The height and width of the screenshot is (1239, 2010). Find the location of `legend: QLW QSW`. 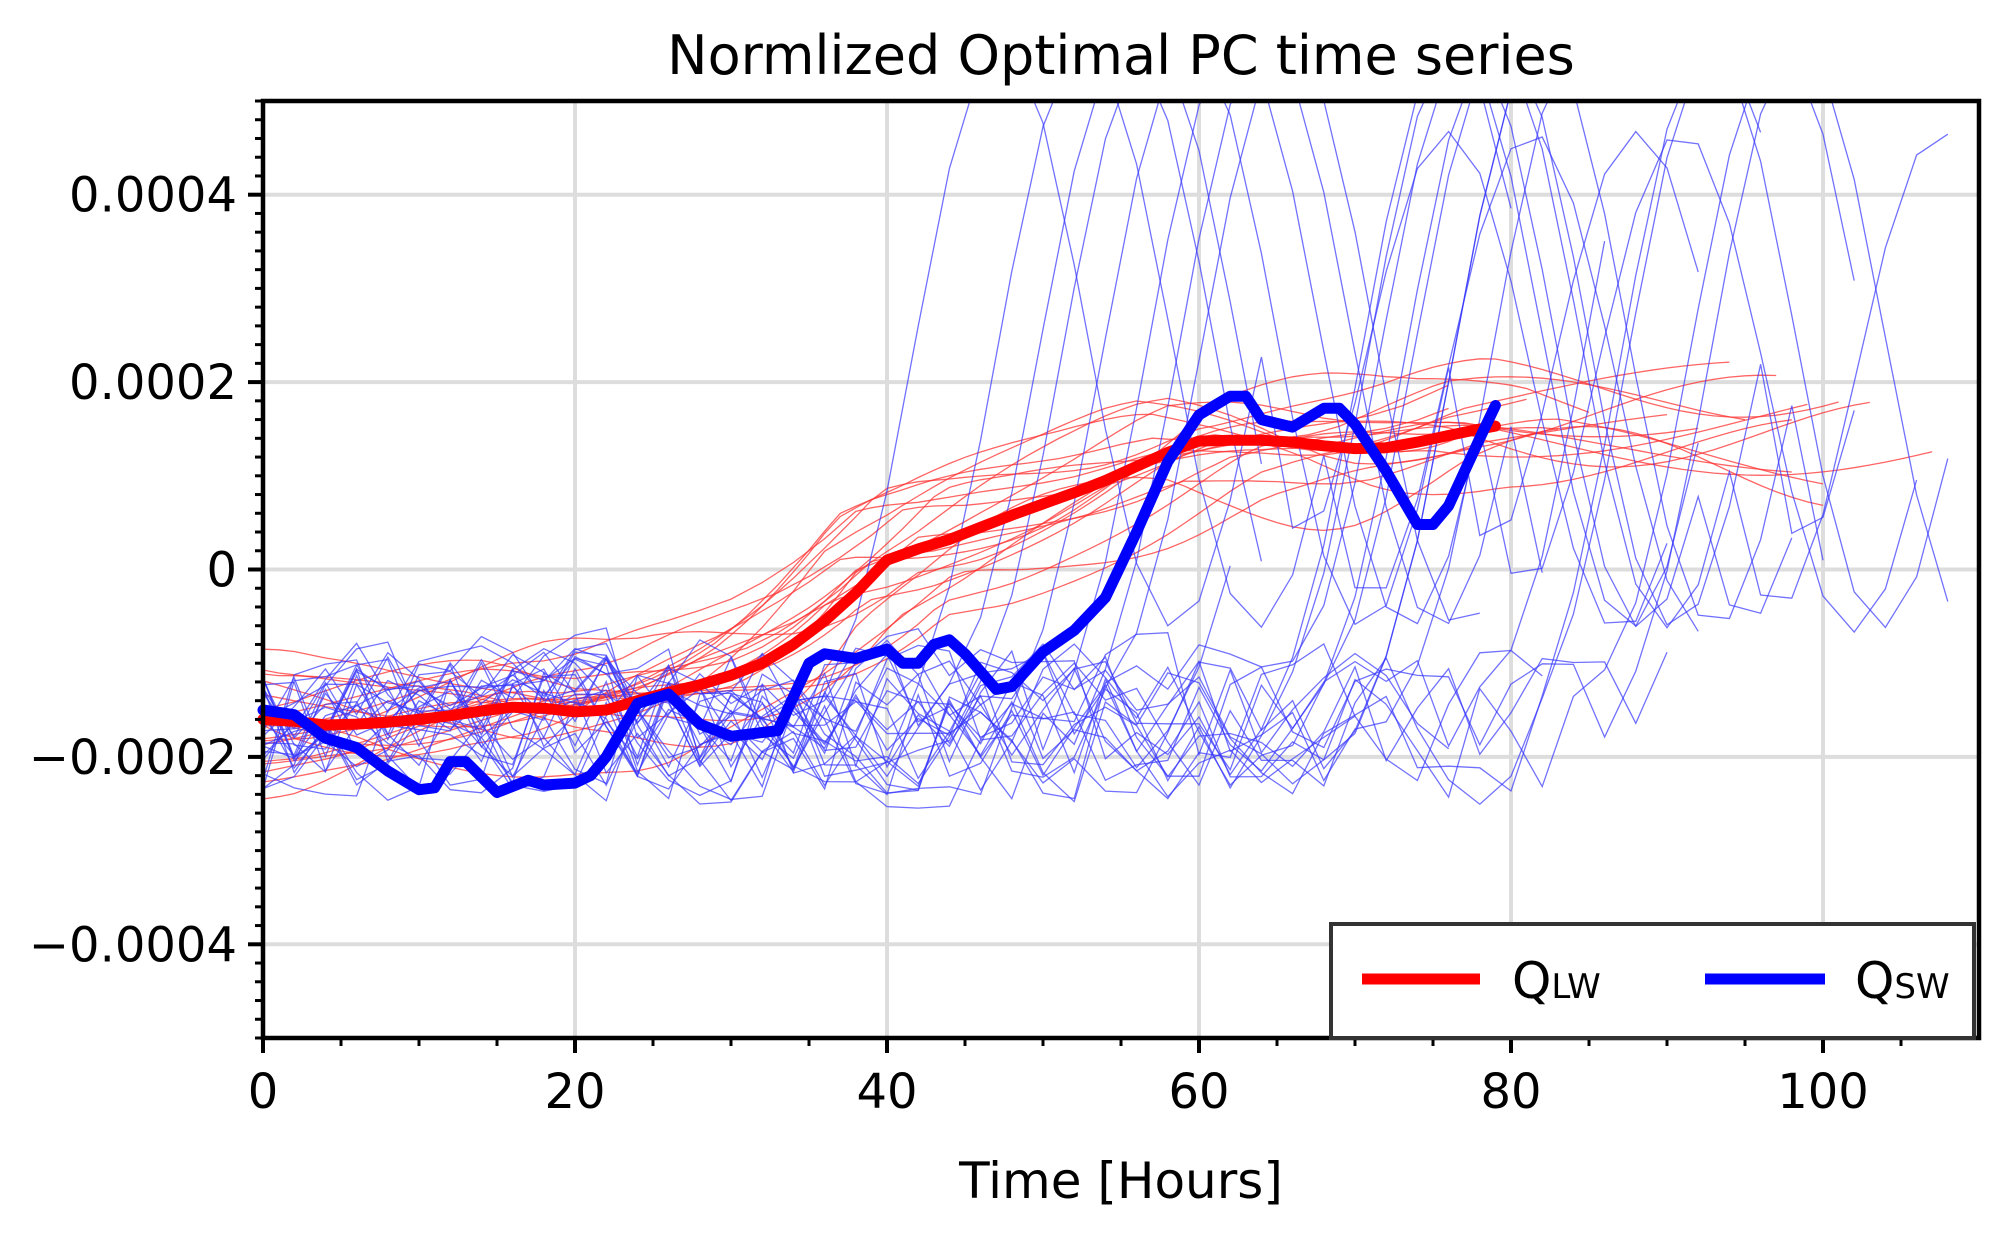

legend: QLW QSW is located at coordinates (1652, 981).